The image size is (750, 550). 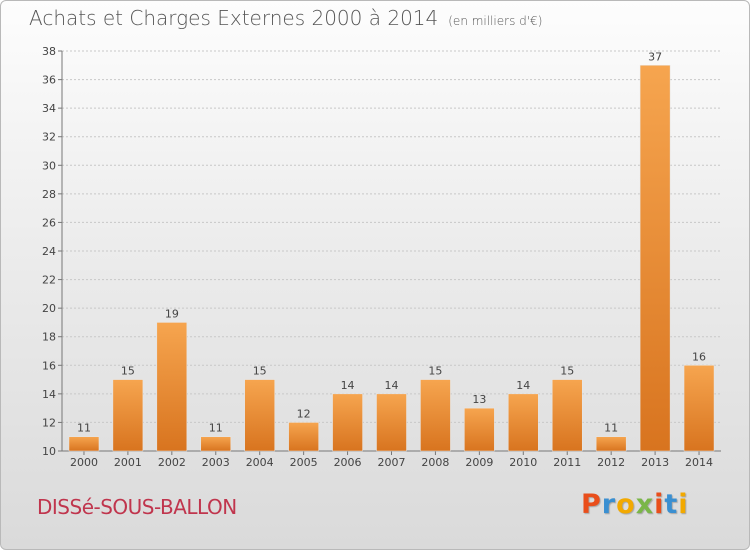 What do you see at coordinates (49, 80) in the screenshot?
I see `y-tick-label: 36` at bounding box center [49, 80].